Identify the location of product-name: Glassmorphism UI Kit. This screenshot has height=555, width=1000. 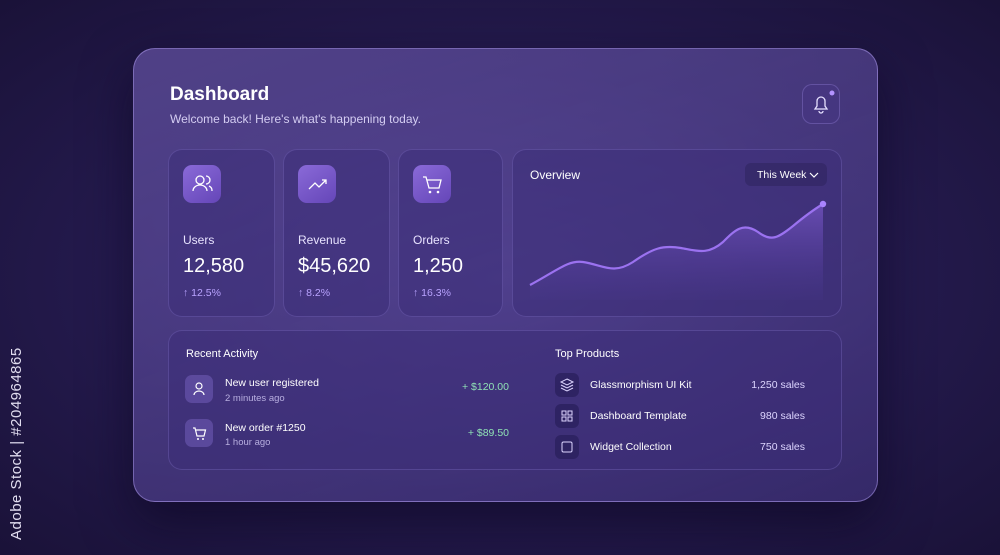
(641, 385).